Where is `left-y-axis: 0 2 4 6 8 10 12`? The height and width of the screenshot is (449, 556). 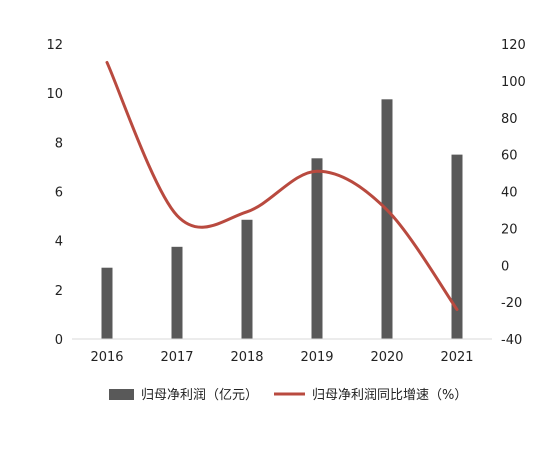 left-y-axis: 0 2 4 6 8 10 12 is located at coordinates (54, 193).